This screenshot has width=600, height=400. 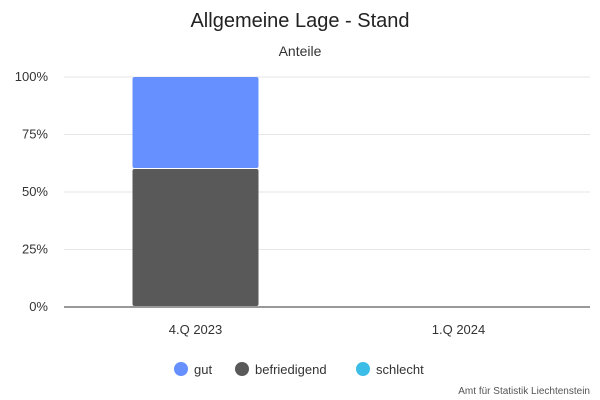 I want to click on x-tick-label: 4.Q 2023, so click(x=196, y=329).